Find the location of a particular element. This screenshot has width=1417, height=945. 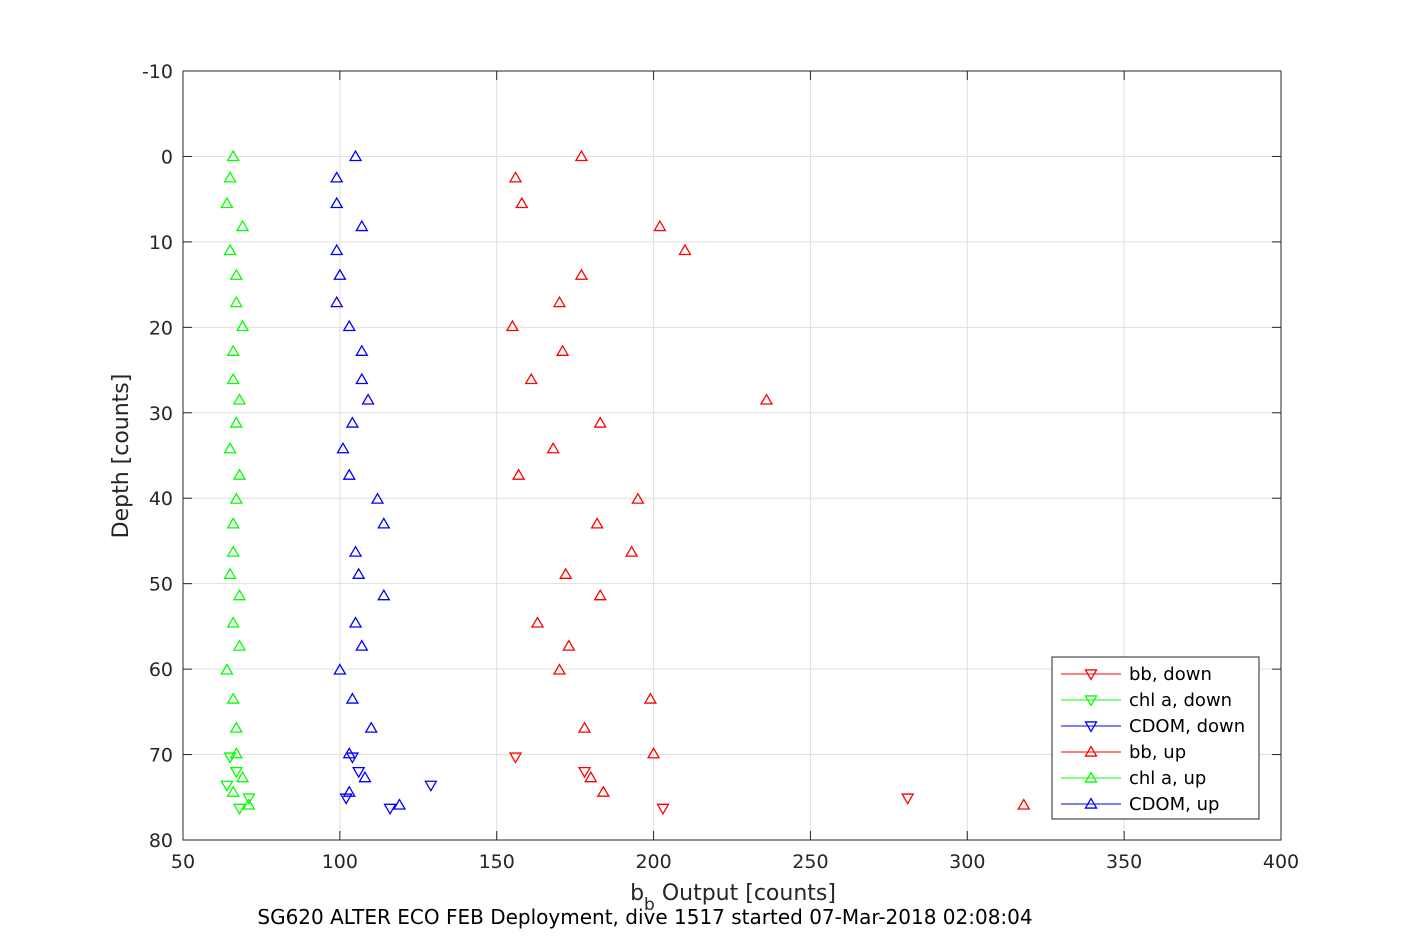

legend-box is located at coordinates (1155, 738).